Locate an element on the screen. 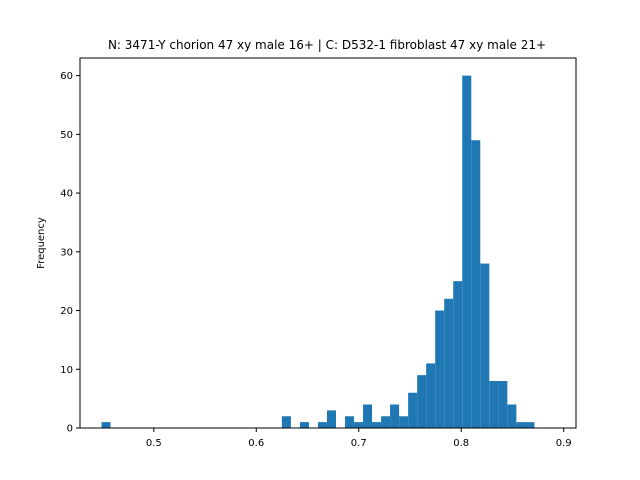  y-axis: 0 10 20 30 40 50 60 is located at coordinates (70, 253).